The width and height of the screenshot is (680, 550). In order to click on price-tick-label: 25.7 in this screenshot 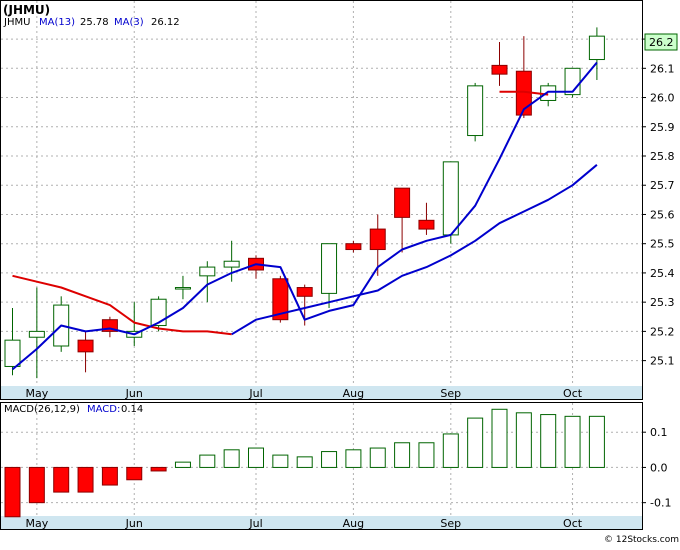, I will do `click(662, 185)`.